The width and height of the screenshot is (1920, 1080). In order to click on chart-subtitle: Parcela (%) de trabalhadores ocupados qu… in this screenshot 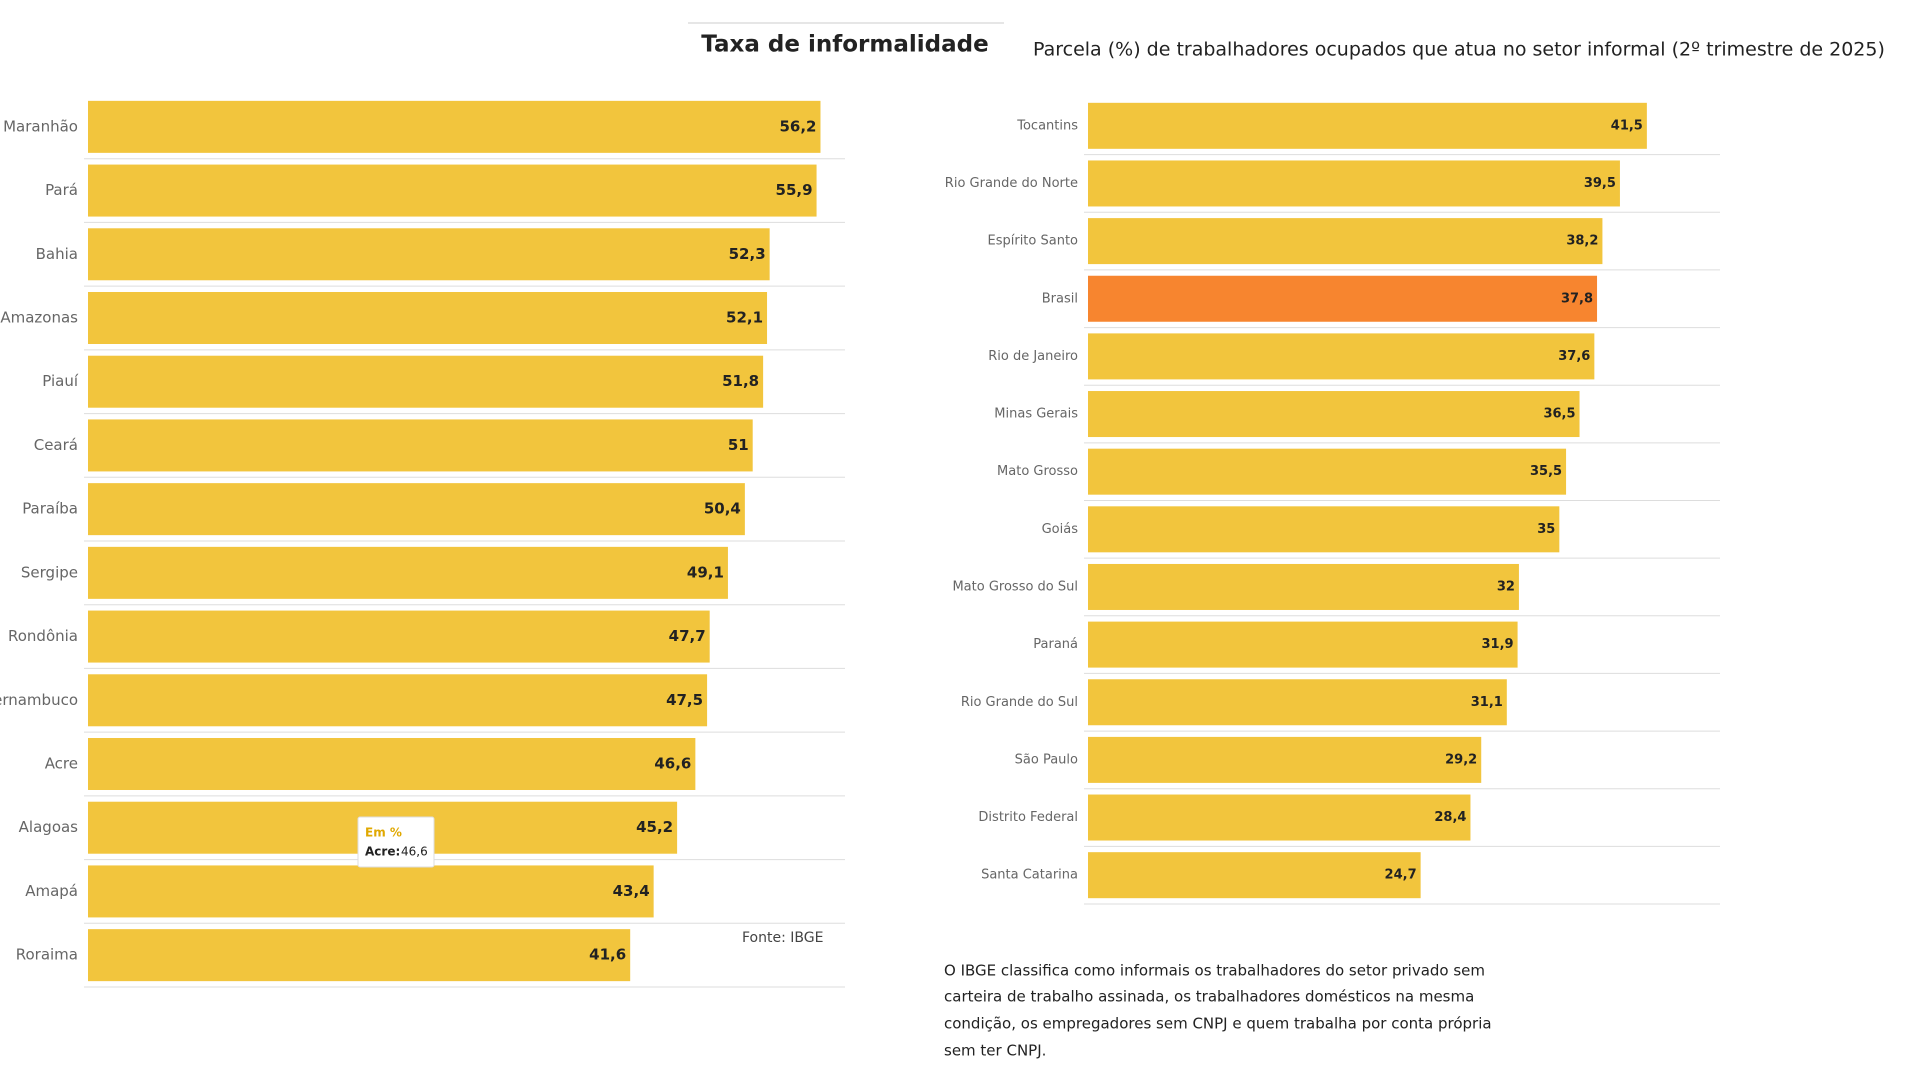, I will do `click(1459, 50)`.